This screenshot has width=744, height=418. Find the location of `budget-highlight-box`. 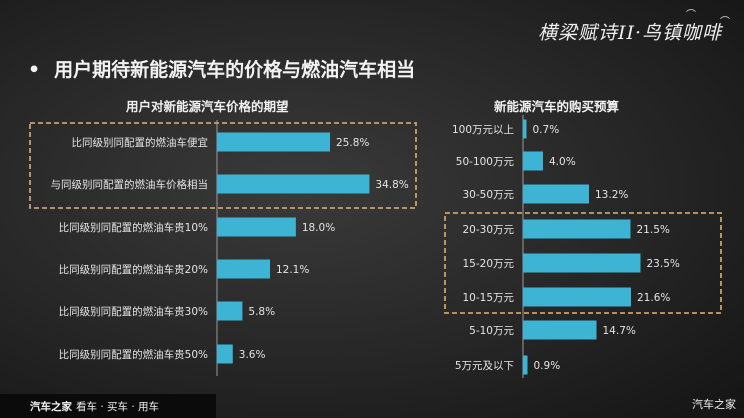

budget-highlight-box is located at coordinates (583, 263).